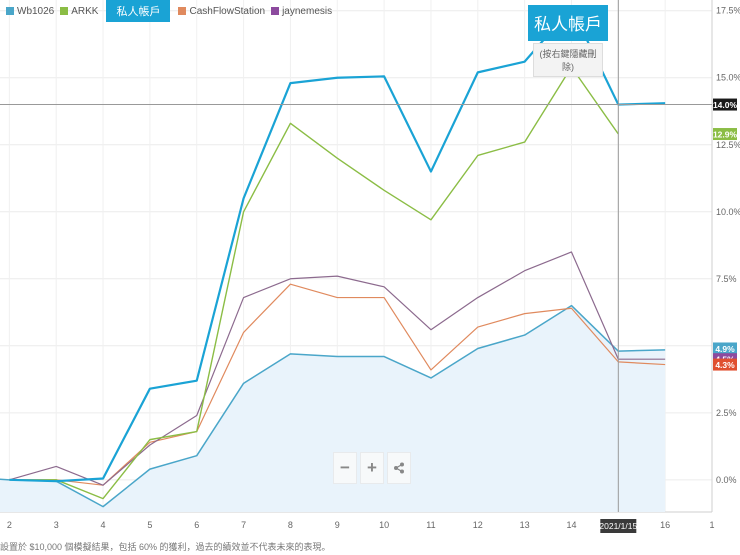 This screenshot has width=740, height=555. What do you see at coordinates (227, 11) in the screenshot?
I see `legend-label: CashFlowStation` at bounding box center [227, 11].